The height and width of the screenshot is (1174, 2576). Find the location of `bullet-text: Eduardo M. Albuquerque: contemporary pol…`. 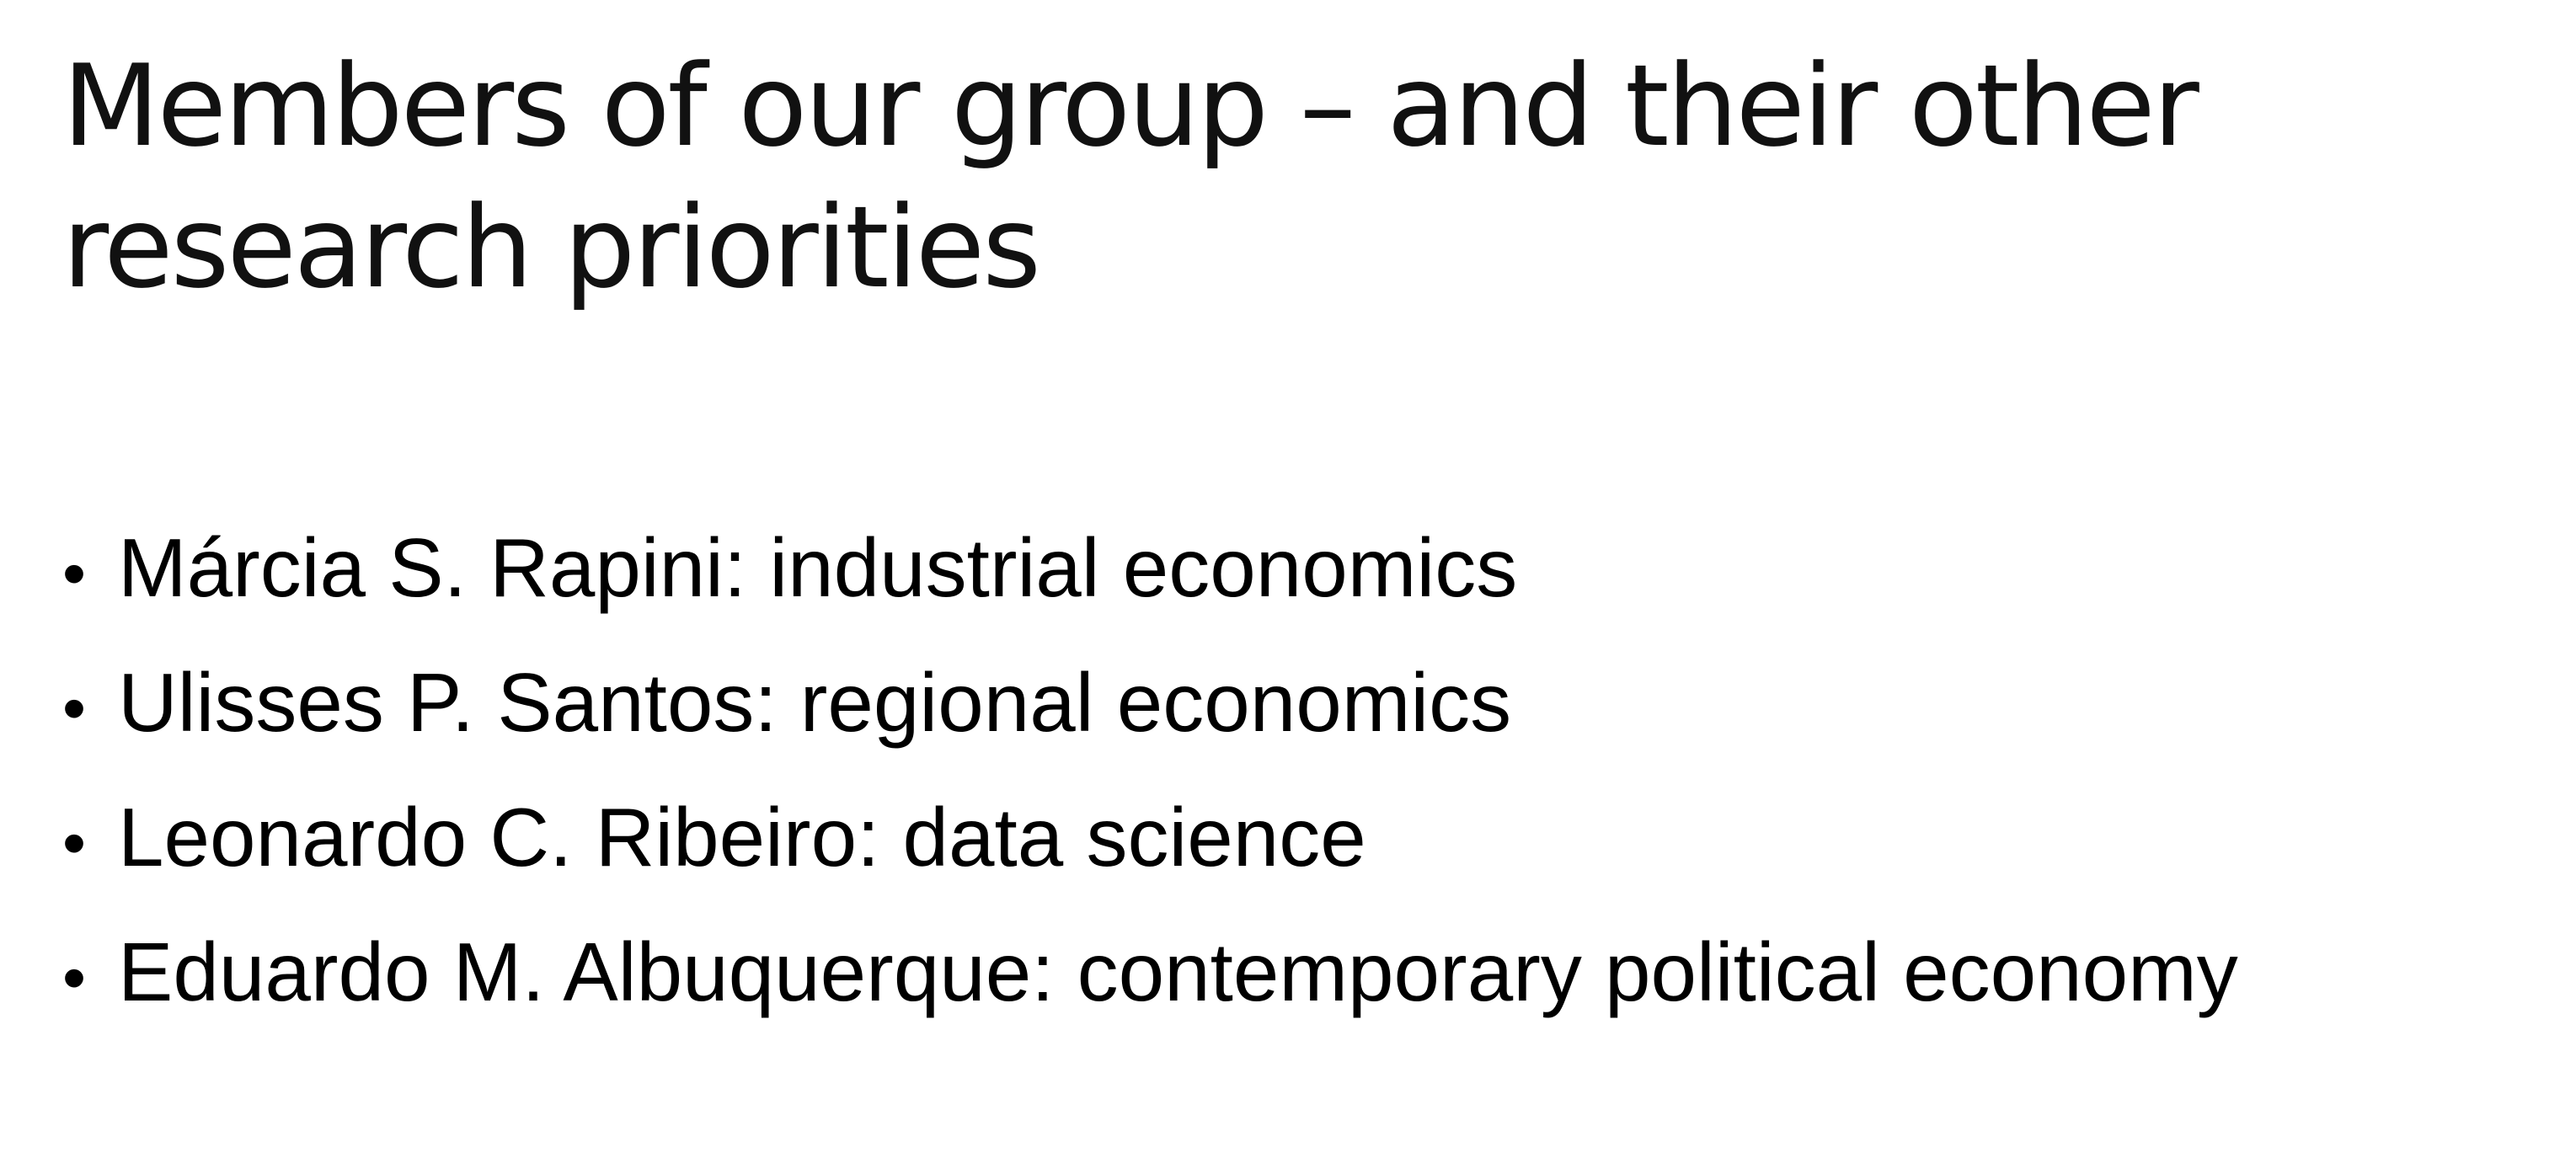

bullet-text: Eduardo M. Albuquerque: contemporary pol… is located at coordinates (1178, 972).